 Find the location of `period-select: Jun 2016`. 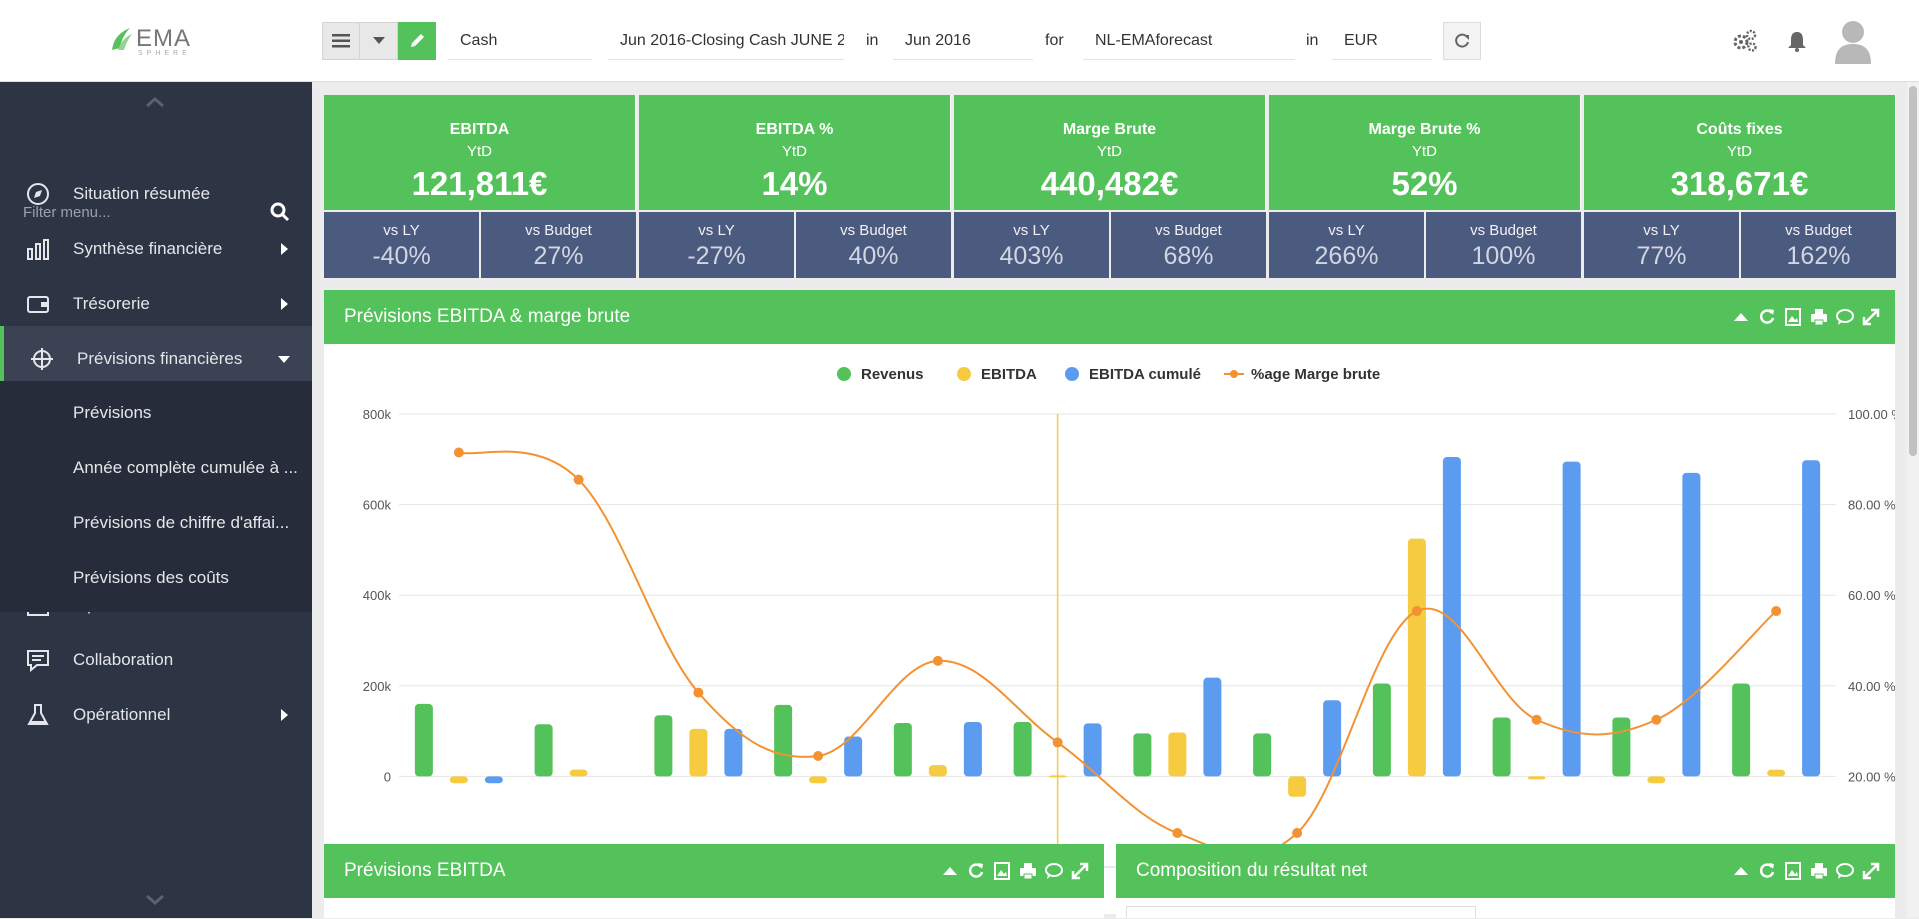

period-select: Jun 2016 is located at coordinates (963, 41).